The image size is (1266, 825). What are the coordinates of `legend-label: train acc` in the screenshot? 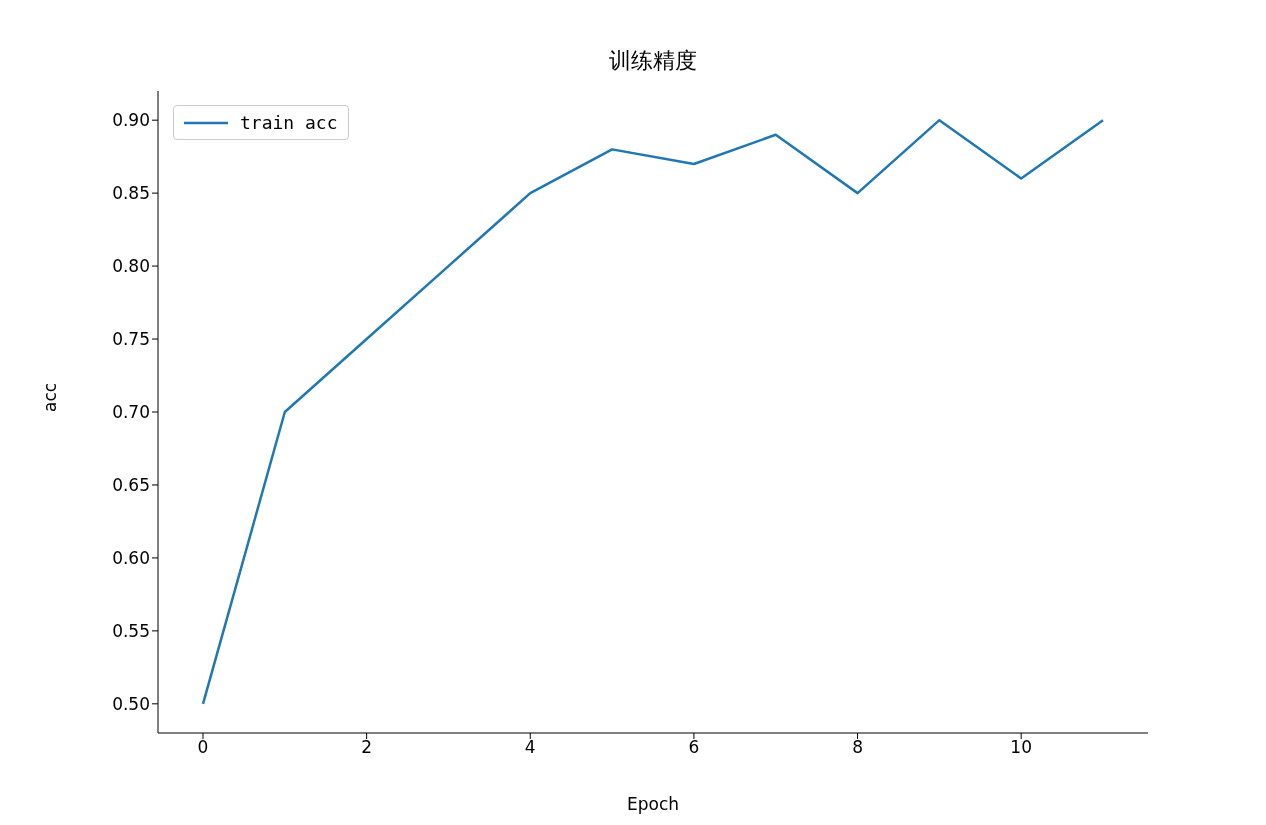 It's located at (289, 122).